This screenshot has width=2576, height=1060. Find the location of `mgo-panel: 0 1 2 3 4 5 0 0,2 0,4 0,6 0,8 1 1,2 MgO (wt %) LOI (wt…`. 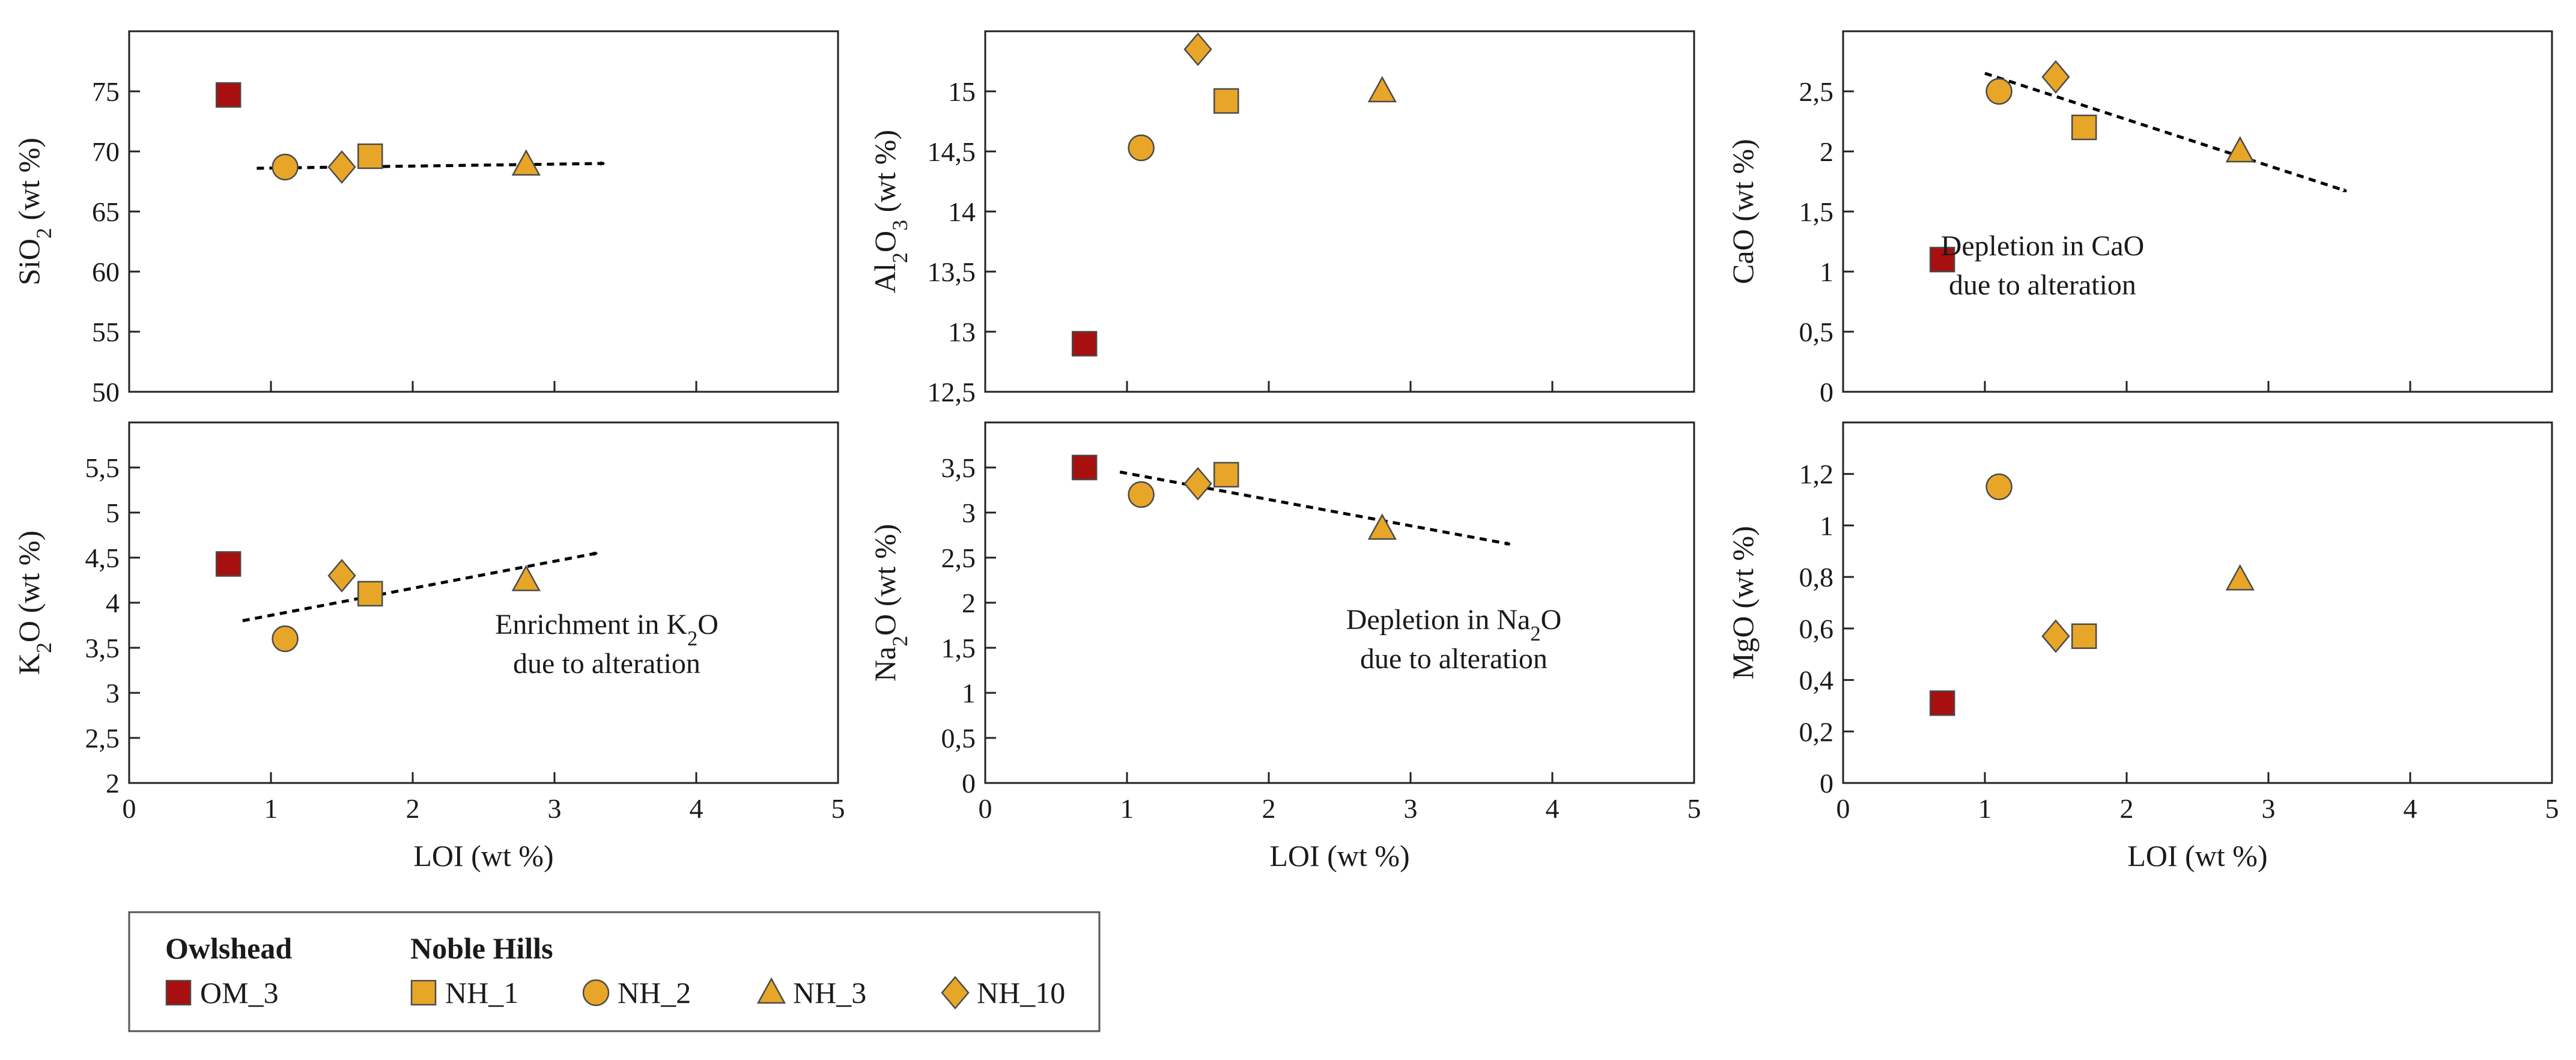

mgo-panel: 0 1 2 3 4 5 0 0,2 0,4 0,6 0,8 1 1,2 MgO (wt %) LOI (wt… is located at coordinates (2142, 647).